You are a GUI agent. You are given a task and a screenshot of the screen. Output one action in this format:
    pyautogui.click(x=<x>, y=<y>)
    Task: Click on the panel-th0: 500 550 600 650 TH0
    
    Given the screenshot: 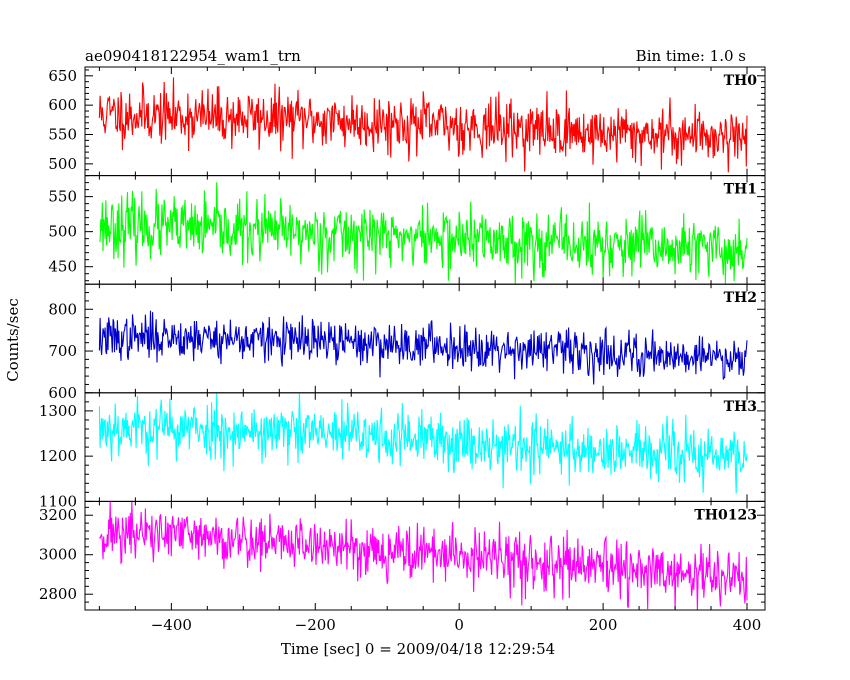 What is the action you would take?
    pyautogui.click(x=407, y=121)
    